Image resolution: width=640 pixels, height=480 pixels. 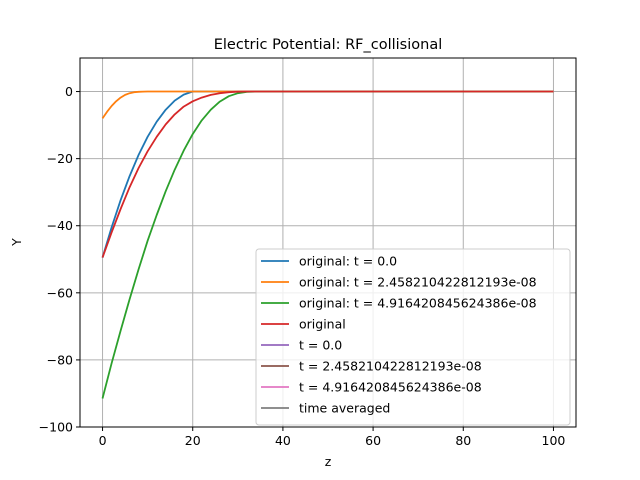 What do you see at coordinates (283, 440) in the screenshot?
I see `x-tick-label: 40` at bounding box center [283, 440].